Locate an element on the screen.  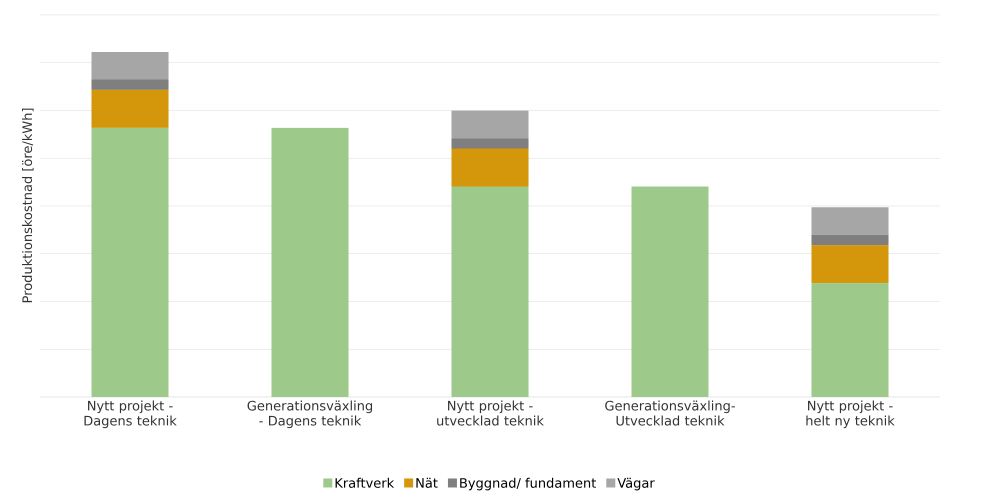
legend-label: Nät is located at coordinates (427, 483).